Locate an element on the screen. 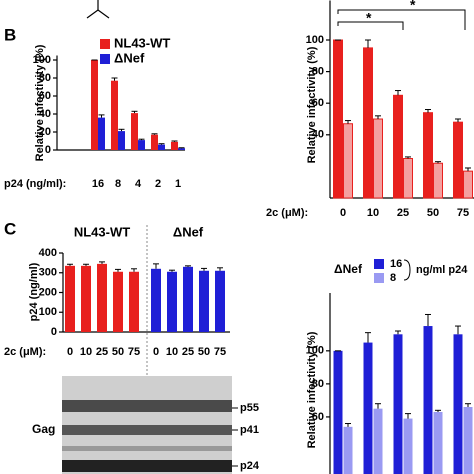 Image resolution: width=474 pixels, height=474 pixels. x-axis-label: p24 (ng/ml): is located at coordinates (35, 184).